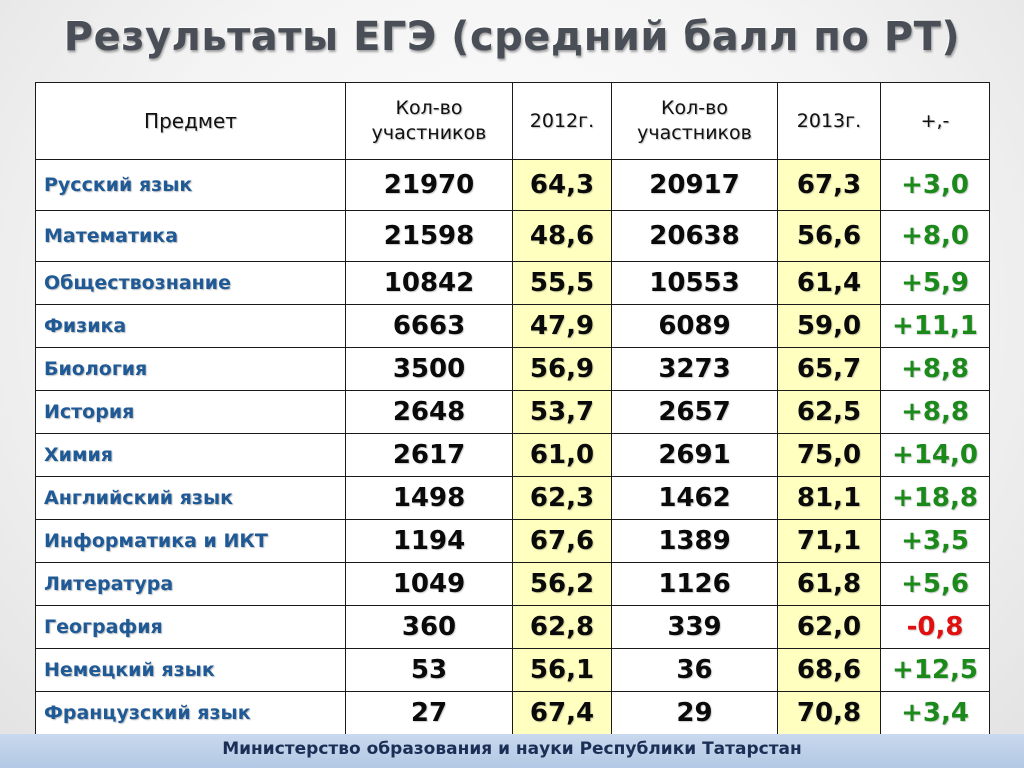 The height and width of the screenshot is (768, 1024). I want to click on cell-score-2013: 67,3, so click(829, 185).